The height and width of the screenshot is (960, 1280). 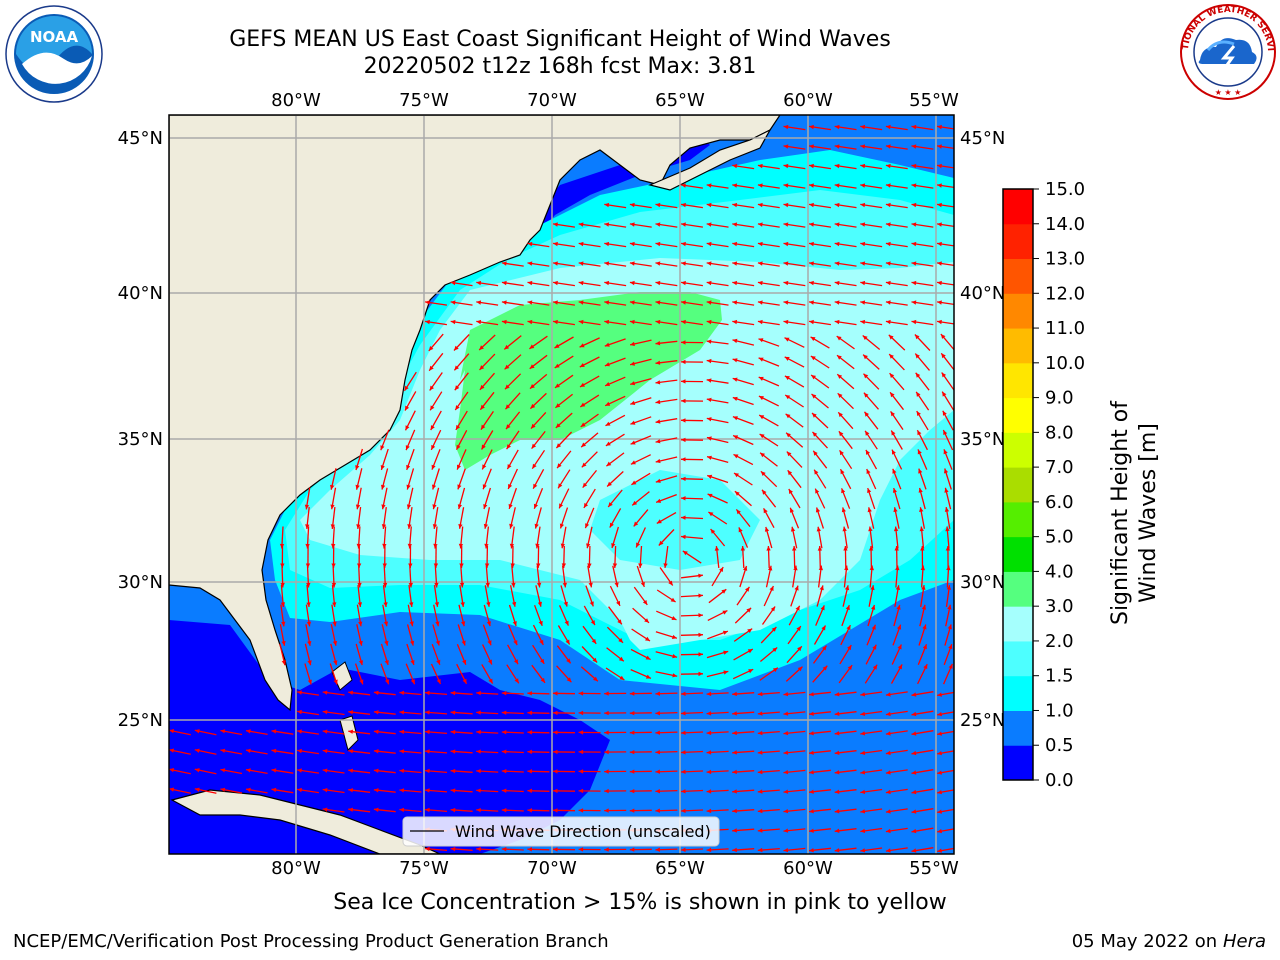 I want to click on colorbar-tick-label: 3.0, so click(x=1059, y=606).